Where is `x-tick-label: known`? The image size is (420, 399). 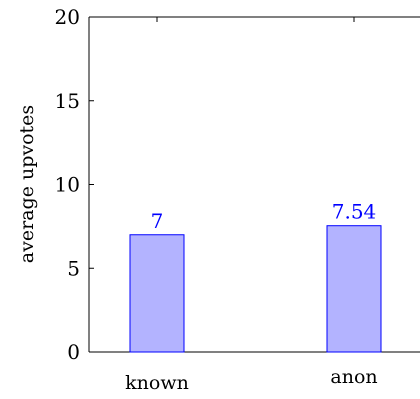 x-tick-label: known is located at coordinates (157, 383).